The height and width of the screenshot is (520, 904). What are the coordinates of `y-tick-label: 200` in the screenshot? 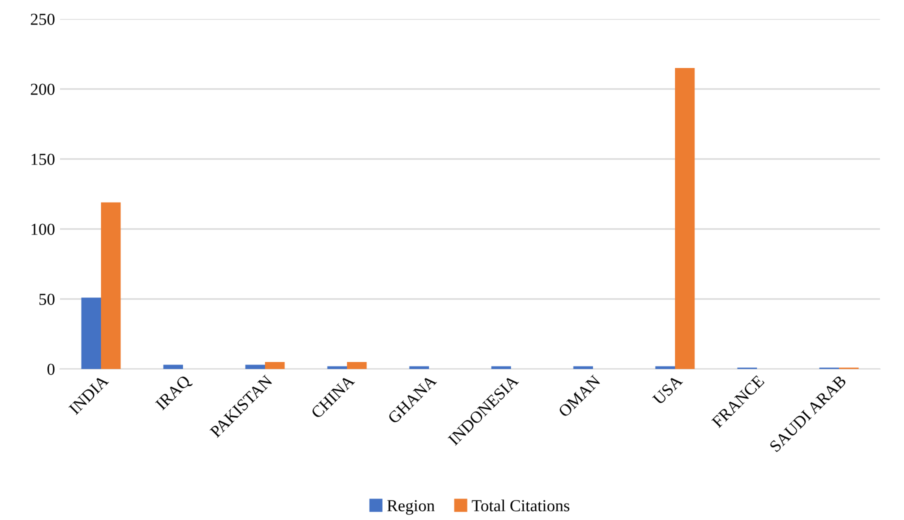 It's located at (42, 89).